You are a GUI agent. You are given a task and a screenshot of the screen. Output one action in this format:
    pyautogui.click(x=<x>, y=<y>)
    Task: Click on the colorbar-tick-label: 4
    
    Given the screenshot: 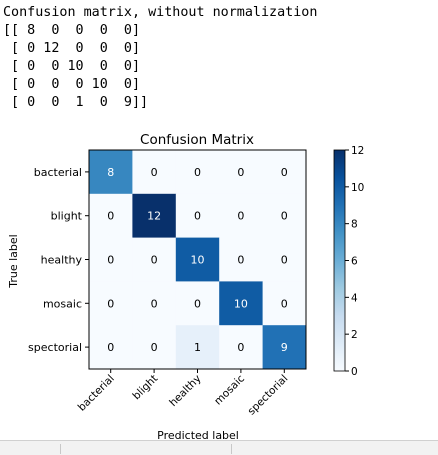 What is the action you would take?
    pyautogui.click(x=354, y=298)
    